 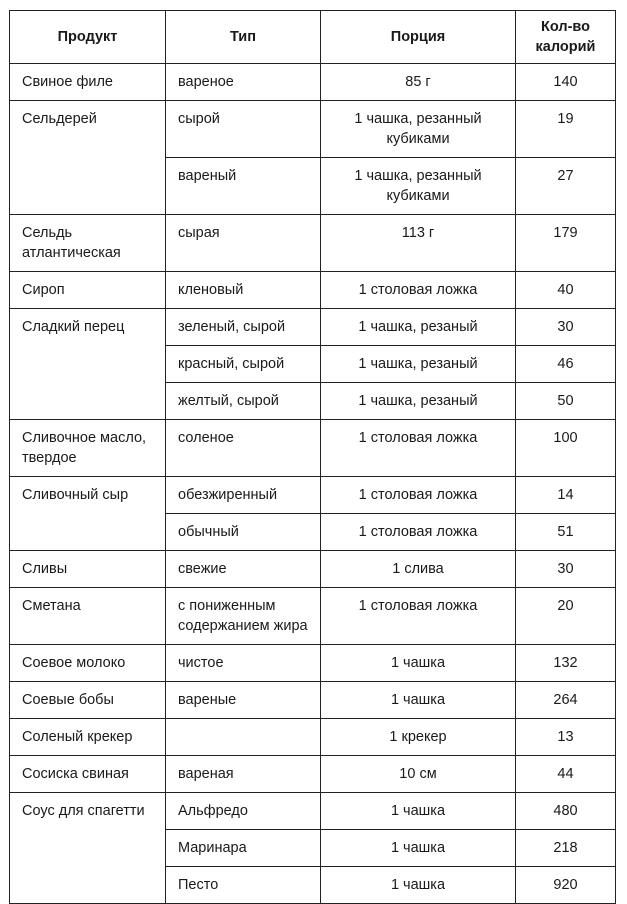 What do you see at coordinates (87, 290) in the screenshot?
I see `product-cell: Сироп` at bounding box center [87, 290].